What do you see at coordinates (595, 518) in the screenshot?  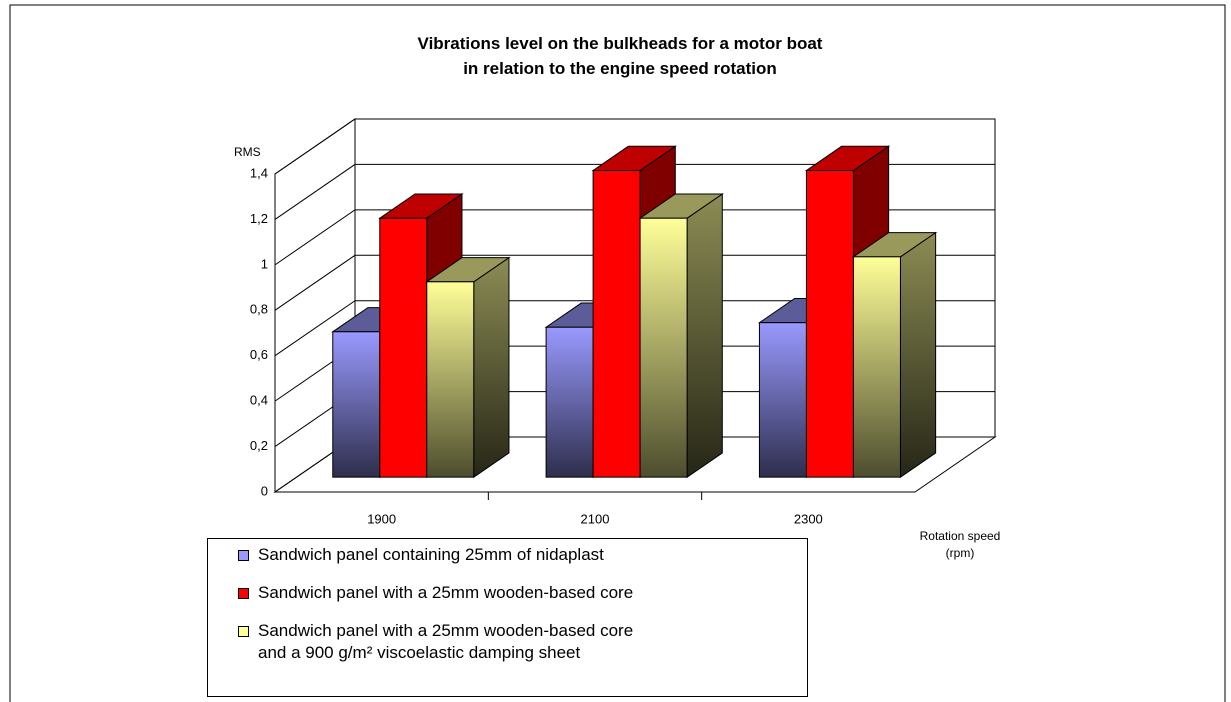 I see `x-tick-label: 2100` at bounding box center [595, 518].